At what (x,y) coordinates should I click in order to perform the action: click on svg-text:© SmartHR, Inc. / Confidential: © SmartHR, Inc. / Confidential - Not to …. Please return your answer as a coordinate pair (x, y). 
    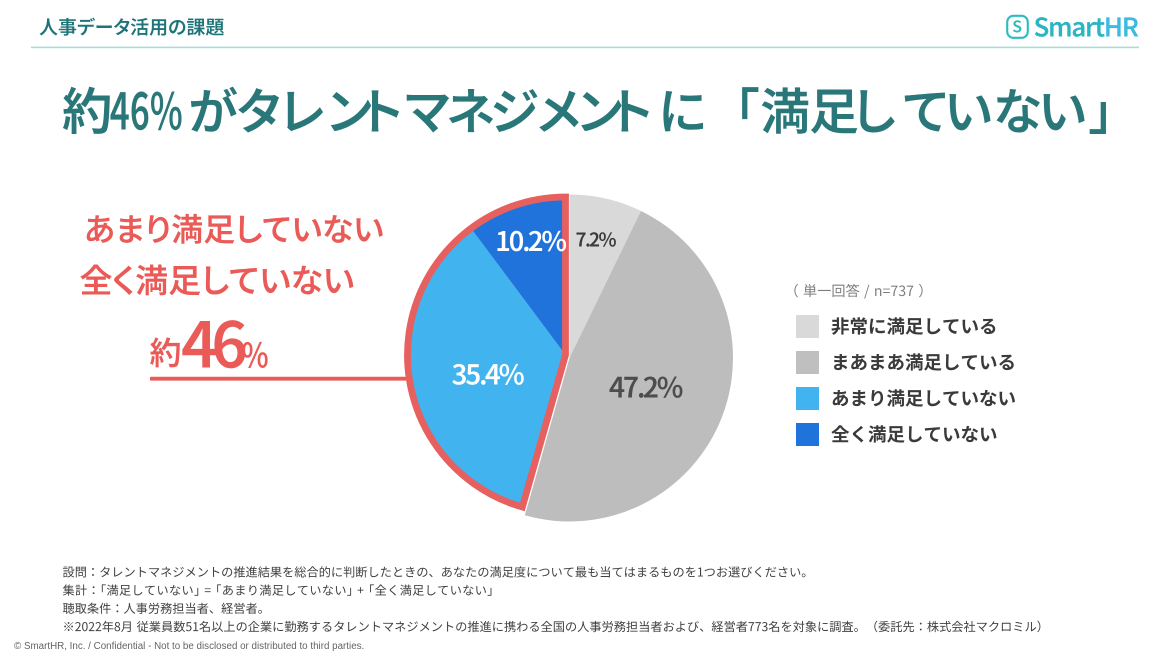
    Looking at the image, I should click on (189, 646).